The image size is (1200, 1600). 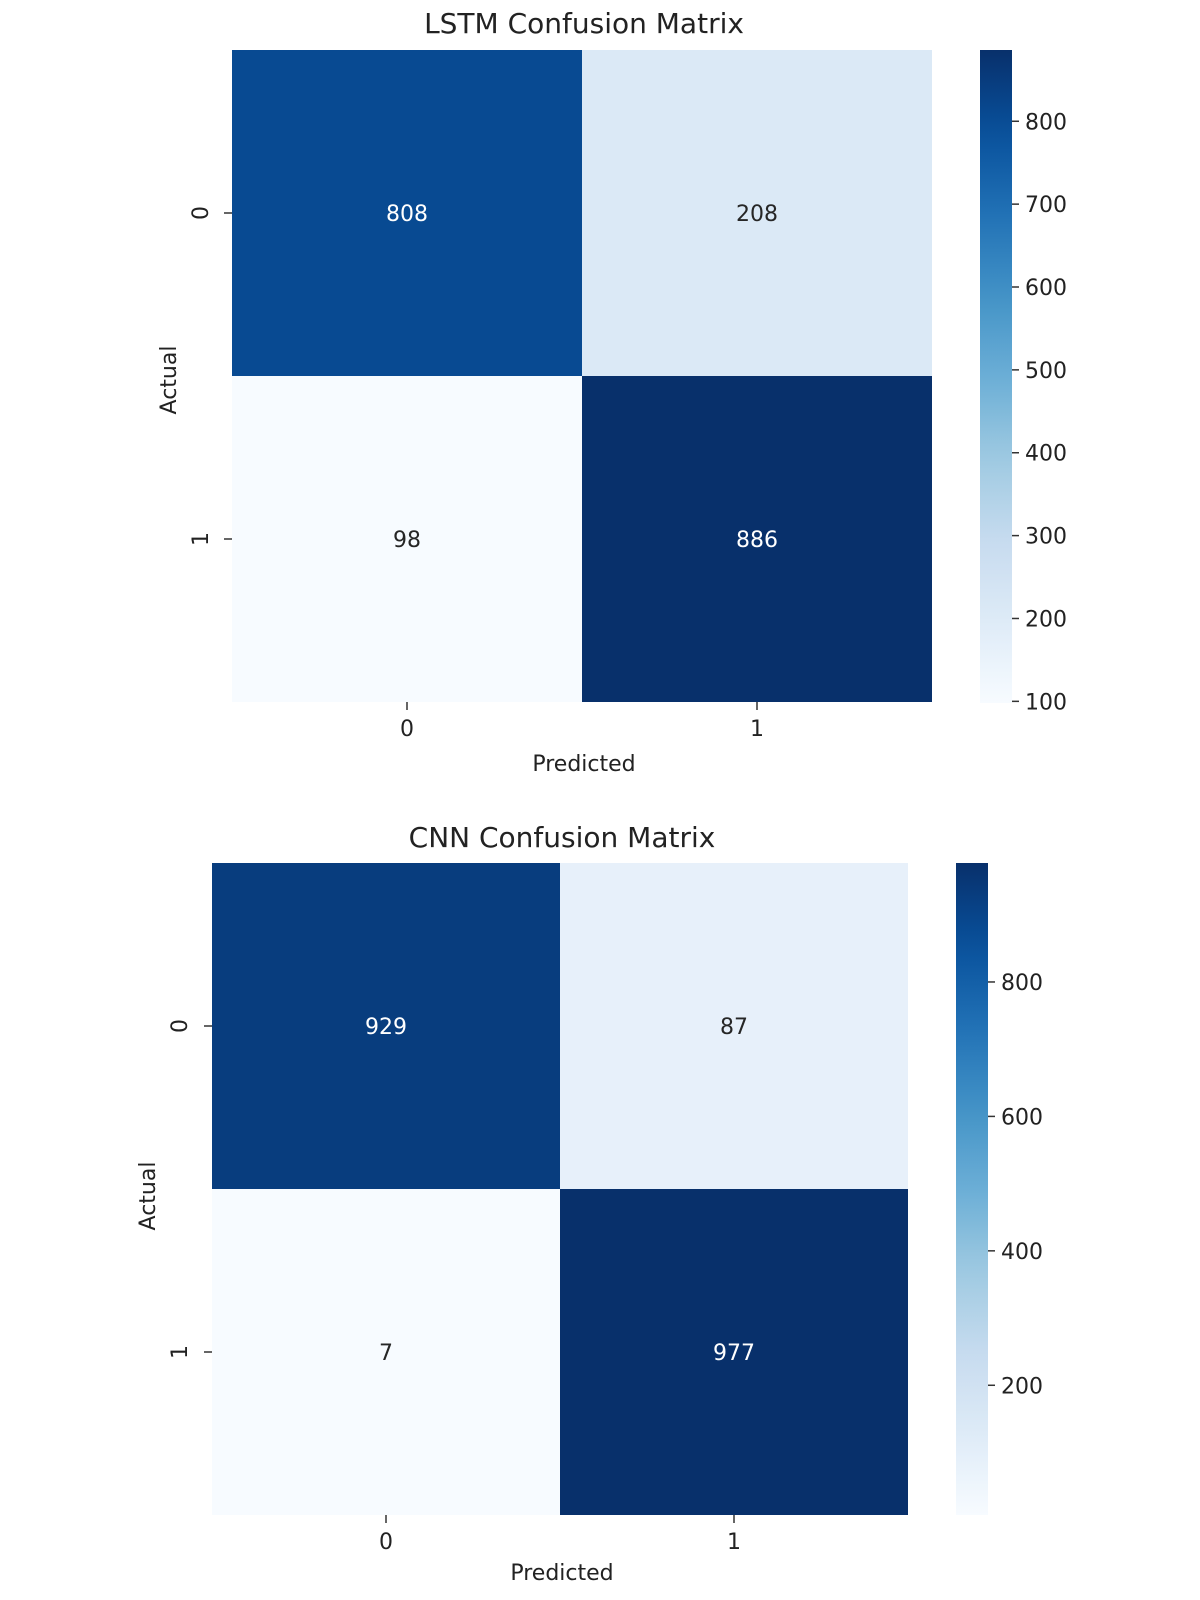 What do you see at coordinates (1046, 702) in the screenshot?
I see `colorbar-tick-label: 100` at bounding box center [1046, 702].